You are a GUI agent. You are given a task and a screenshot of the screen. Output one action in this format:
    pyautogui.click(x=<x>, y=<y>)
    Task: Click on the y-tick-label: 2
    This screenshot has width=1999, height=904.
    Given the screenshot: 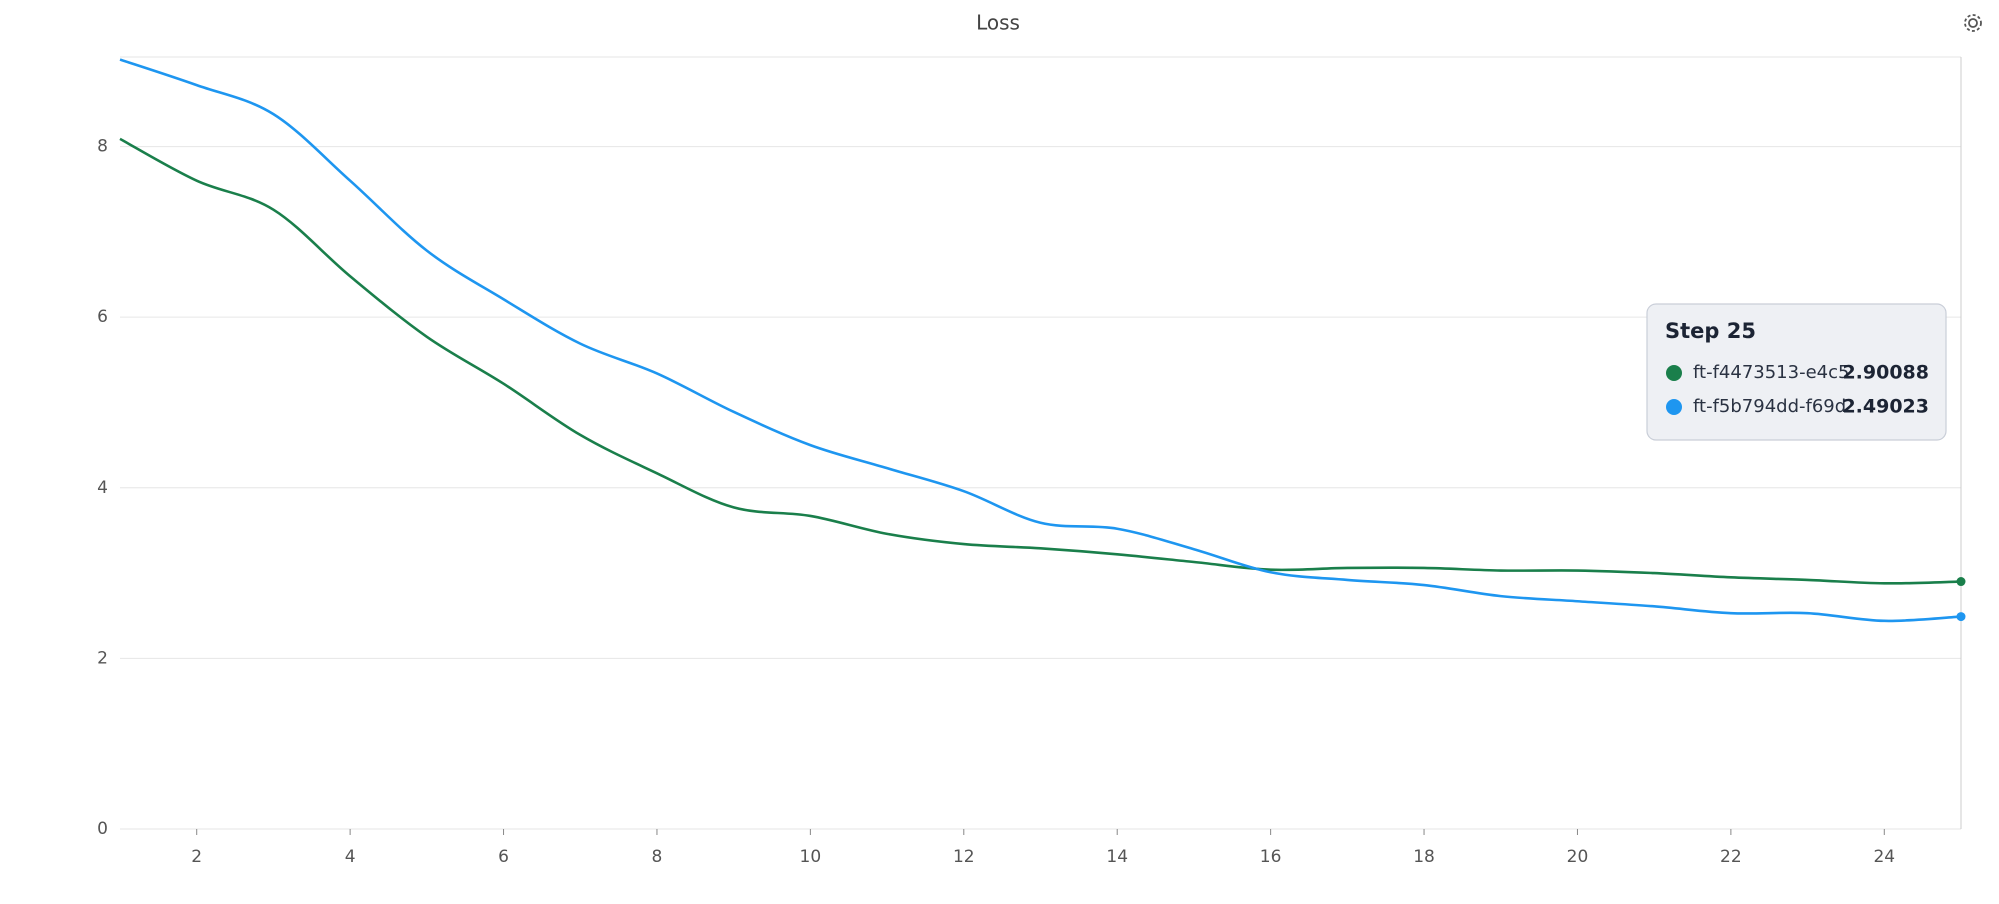 What is the action you would take?
    pyautogui.click(x=102, y=658)
    